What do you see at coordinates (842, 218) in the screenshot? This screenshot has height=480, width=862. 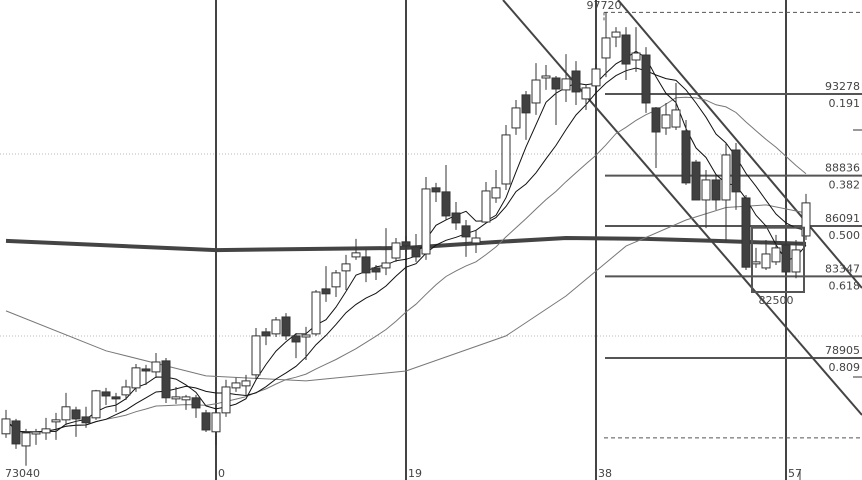 I see `fib-price-label: 86091` at bounding box center [842, 218].